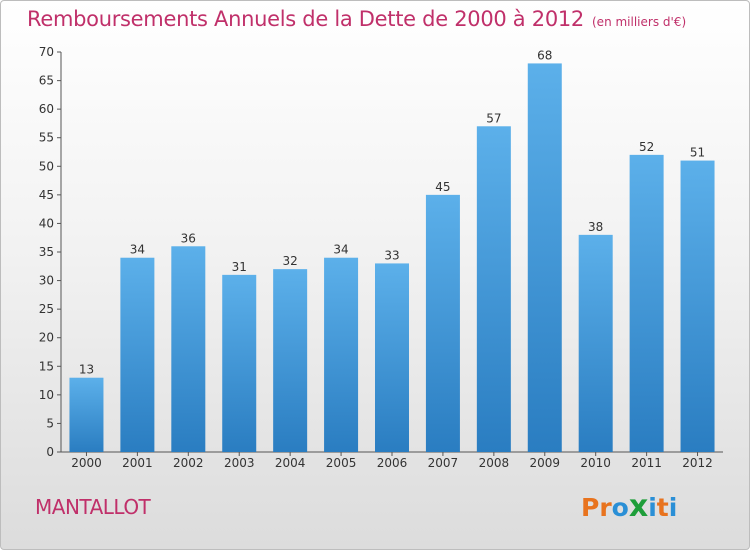 The width and height of the screenshot is (750, 550). What do you see at coordinates (595, 343) in the screenshot?
I see `bar-2010` at bounding box center [595, 343].